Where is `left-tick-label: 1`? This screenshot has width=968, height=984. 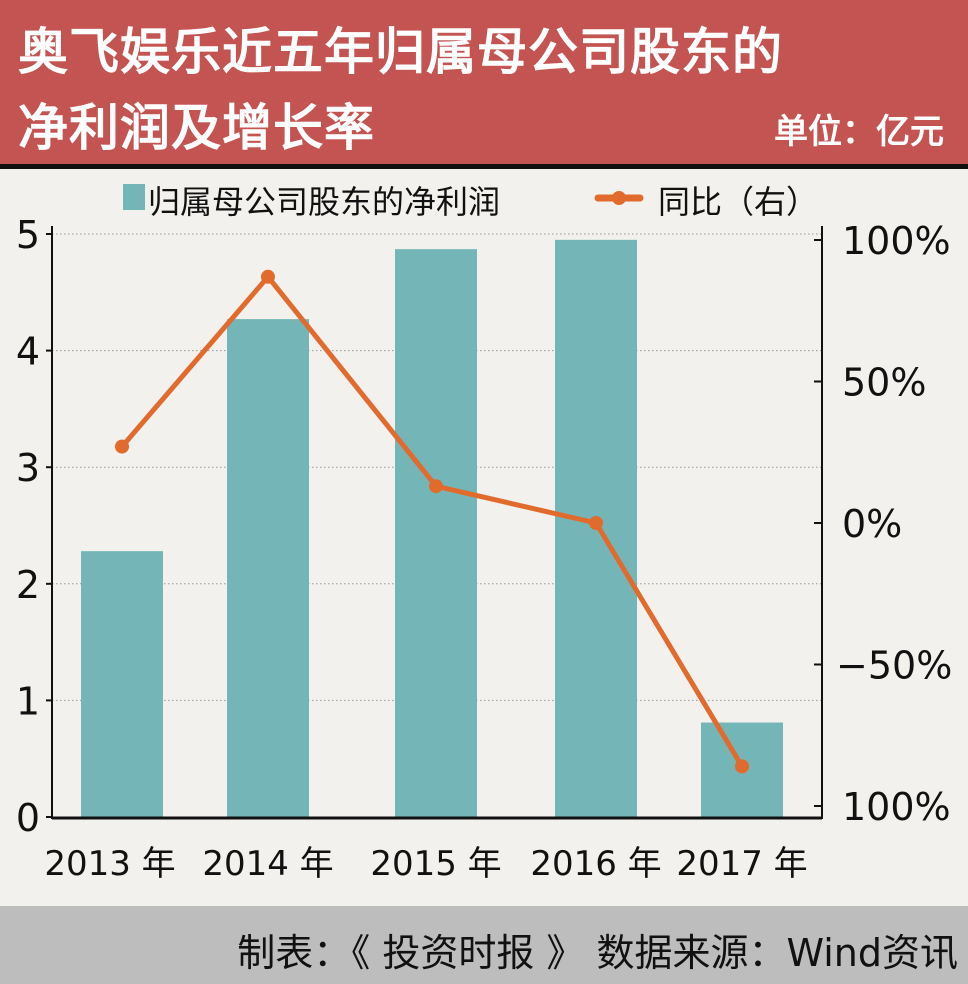 left-tick-label: 1 is located at coordinates (28, 701).